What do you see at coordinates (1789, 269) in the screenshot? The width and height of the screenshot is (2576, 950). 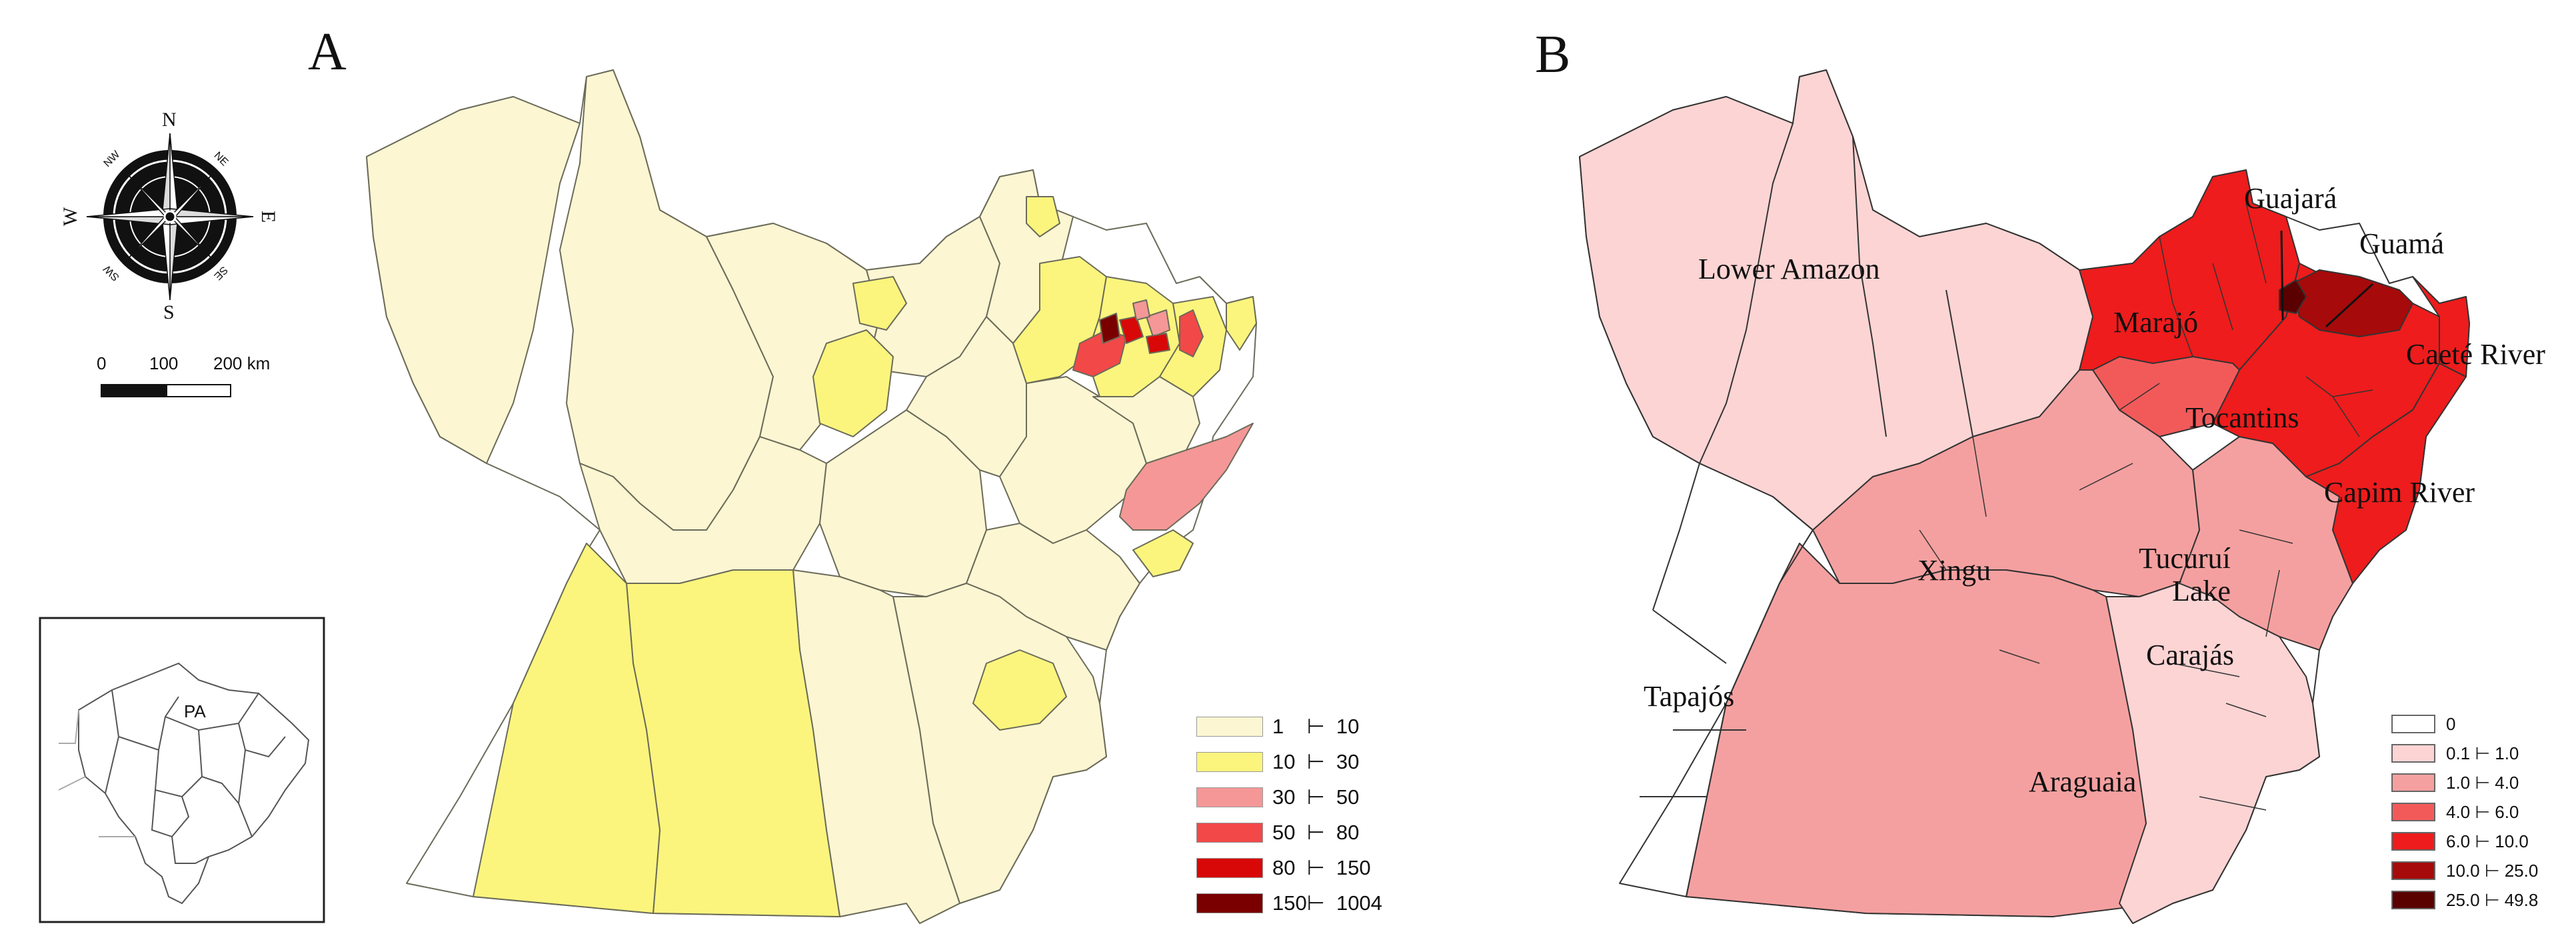 I see `region-lower-amazon: Lower Amazon` at bounding box center [1789, 269].